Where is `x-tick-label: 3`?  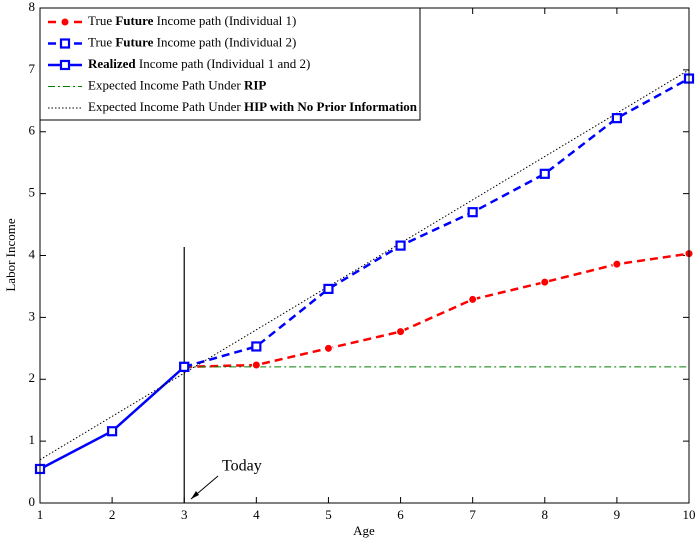 x-tick-label: 3 is located at coordinates (184, 514).